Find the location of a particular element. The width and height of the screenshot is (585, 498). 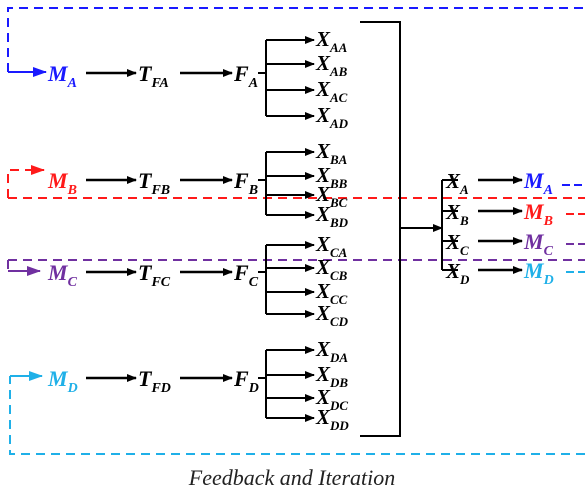

x-node-a2-subscript: AB is located at coordinates (338, 71).